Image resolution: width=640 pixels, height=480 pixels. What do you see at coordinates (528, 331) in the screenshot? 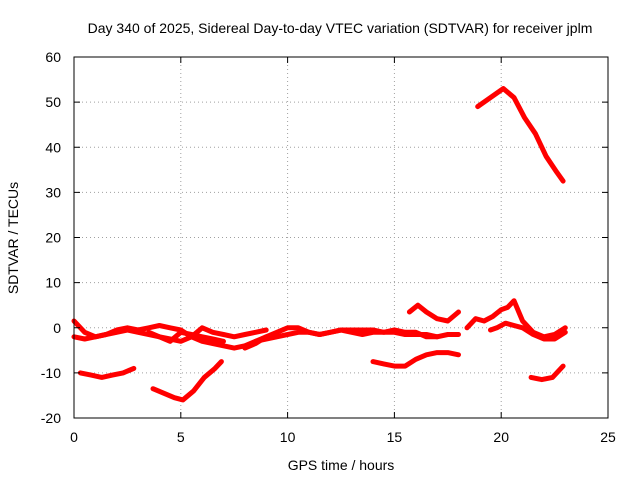
I see `series-line-s11` at bounding box center [528, 331].